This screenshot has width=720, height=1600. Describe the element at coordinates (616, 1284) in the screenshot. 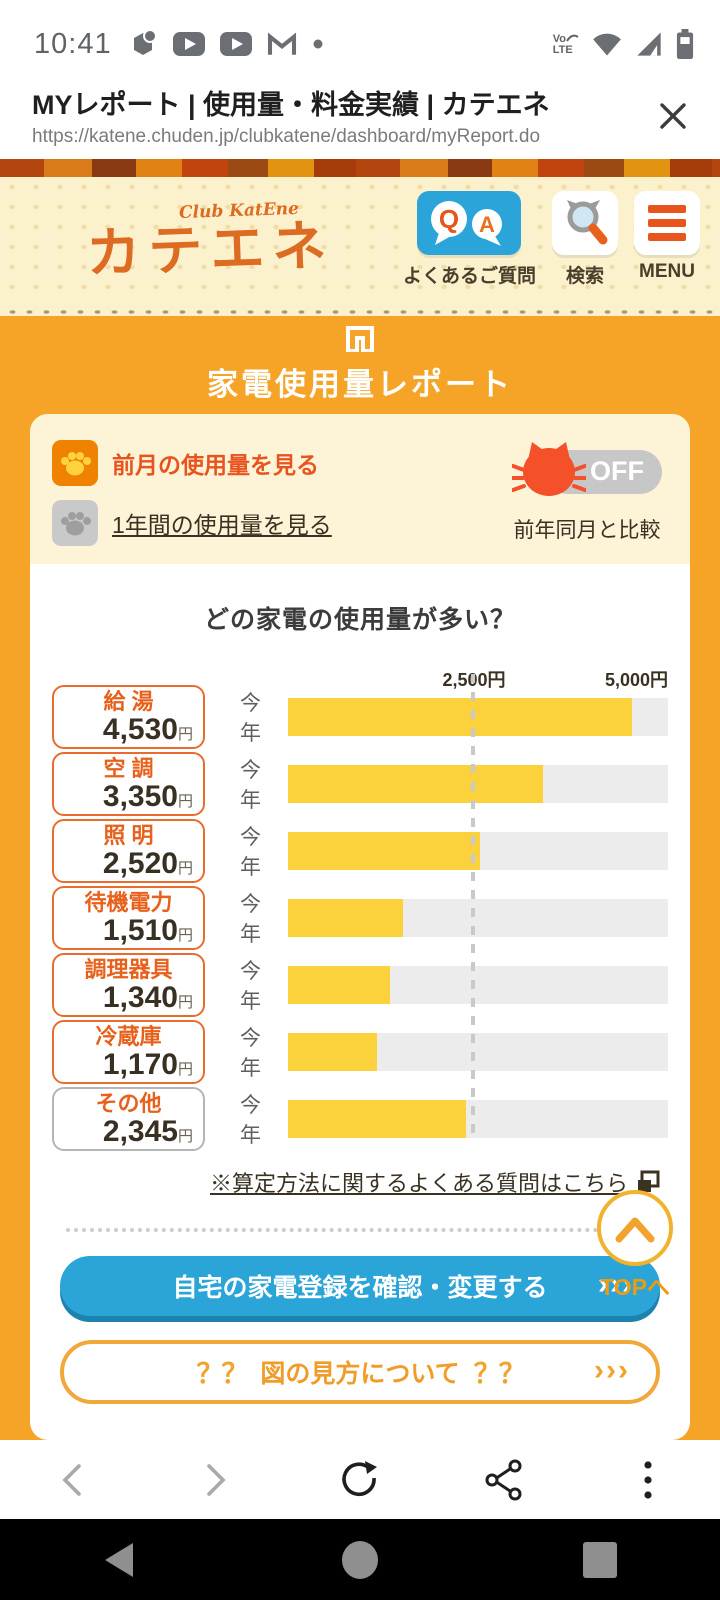

I see `chevrons-icon: ›››` at that location.